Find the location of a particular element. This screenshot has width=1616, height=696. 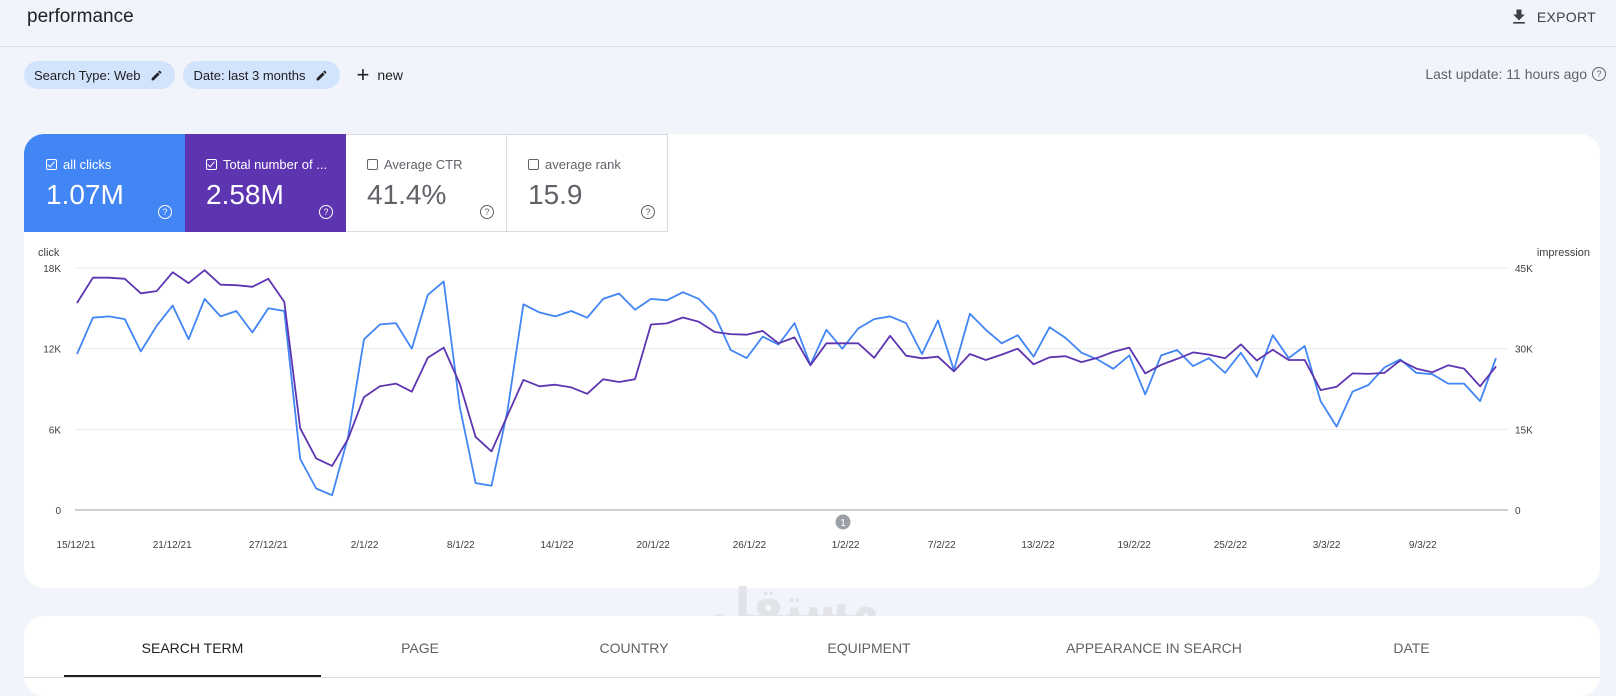

x-tick-label: 13/2/22 is located at coordinates (1038, 545).